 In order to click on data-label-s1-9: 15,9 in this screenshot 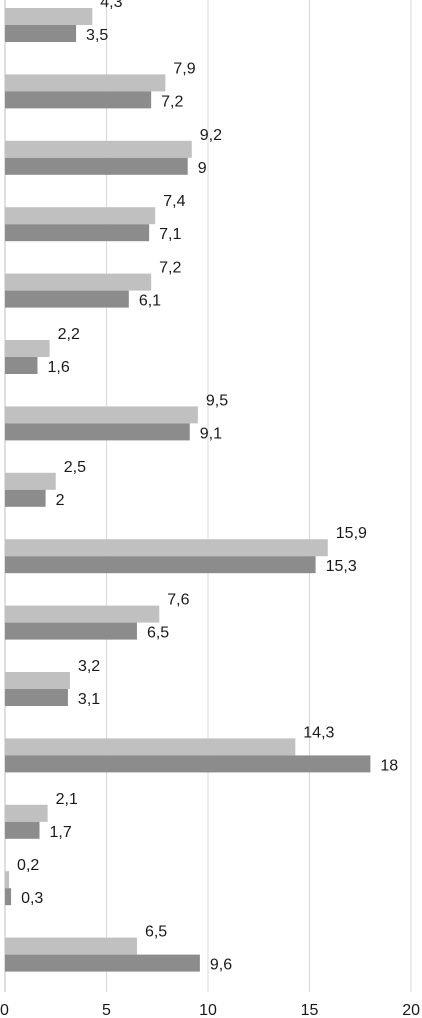, I will do `click(351, 533)`.